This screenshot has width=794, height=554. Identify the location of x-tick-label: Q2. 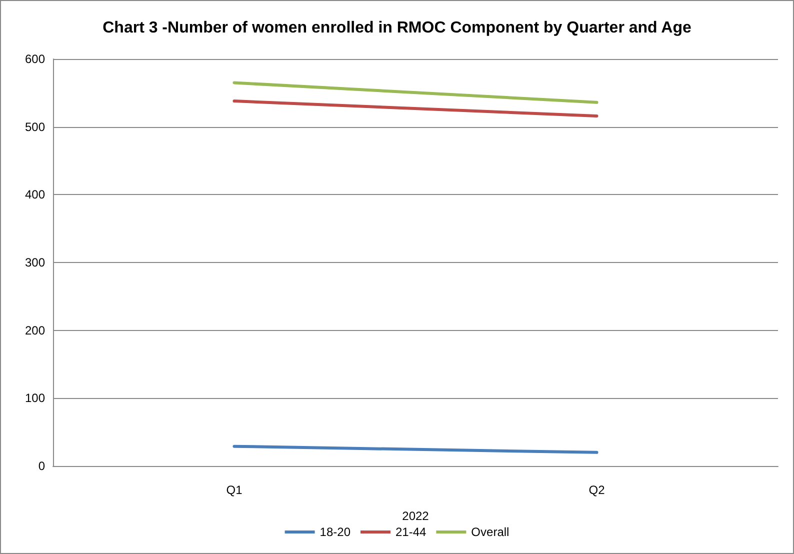
(597, 490).